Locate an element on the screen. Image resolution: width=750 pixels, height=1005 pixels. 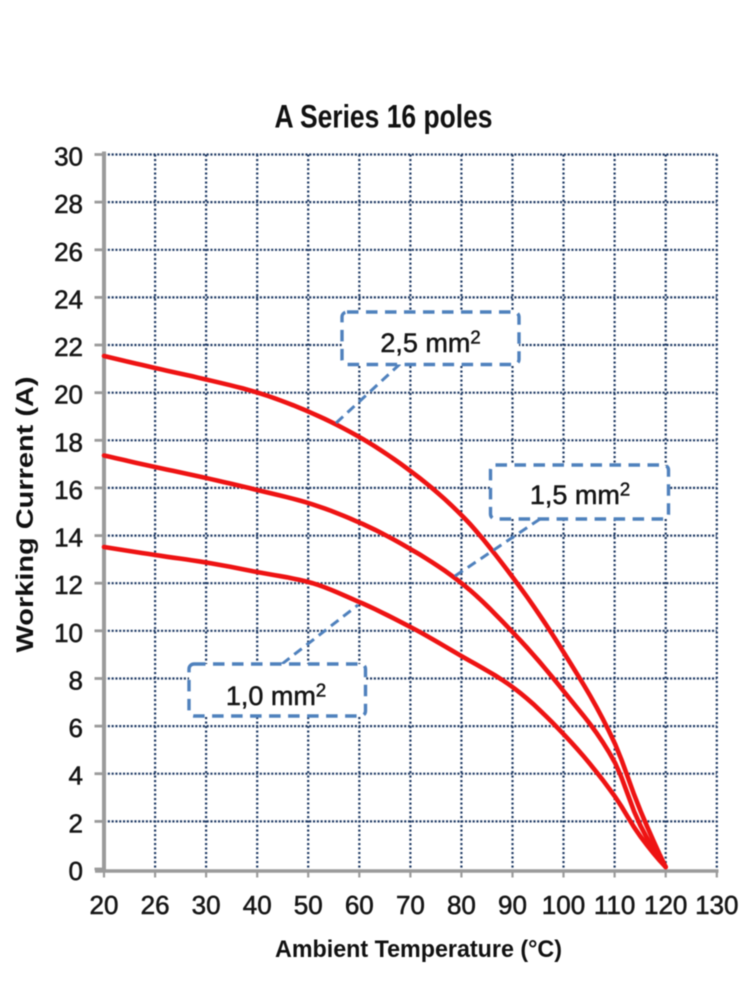
svg-text: 1,5 mm2 is located at coordinates (580, 495).